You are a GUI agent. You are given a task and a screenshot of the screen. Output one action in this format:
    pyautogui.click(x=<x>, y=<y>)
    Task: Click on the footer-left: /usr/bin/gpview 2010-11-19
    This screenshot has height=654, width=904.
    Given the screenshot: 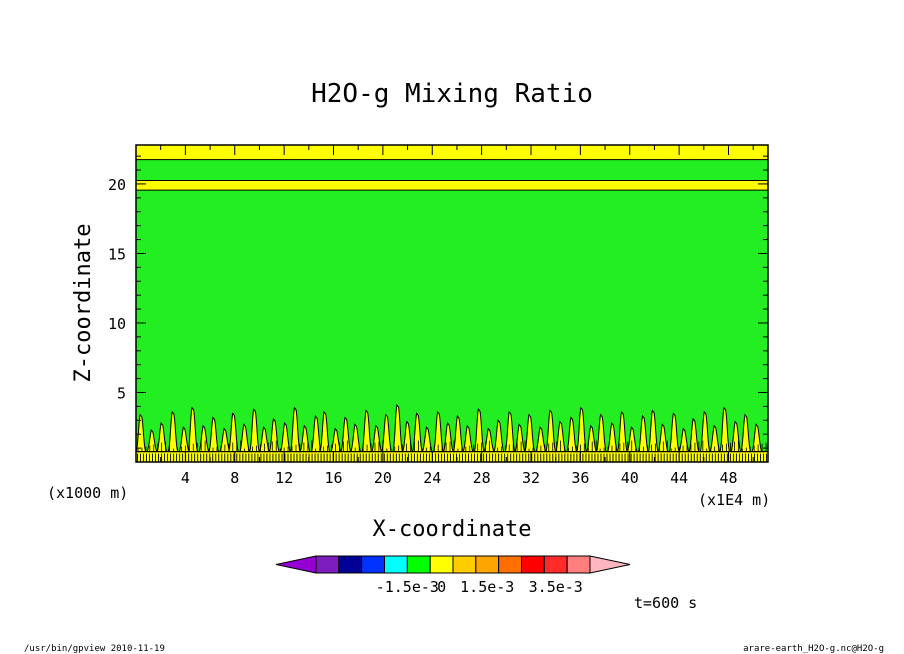 What is the action you would take?
    pyautogui.click(x=94, y=649)
    